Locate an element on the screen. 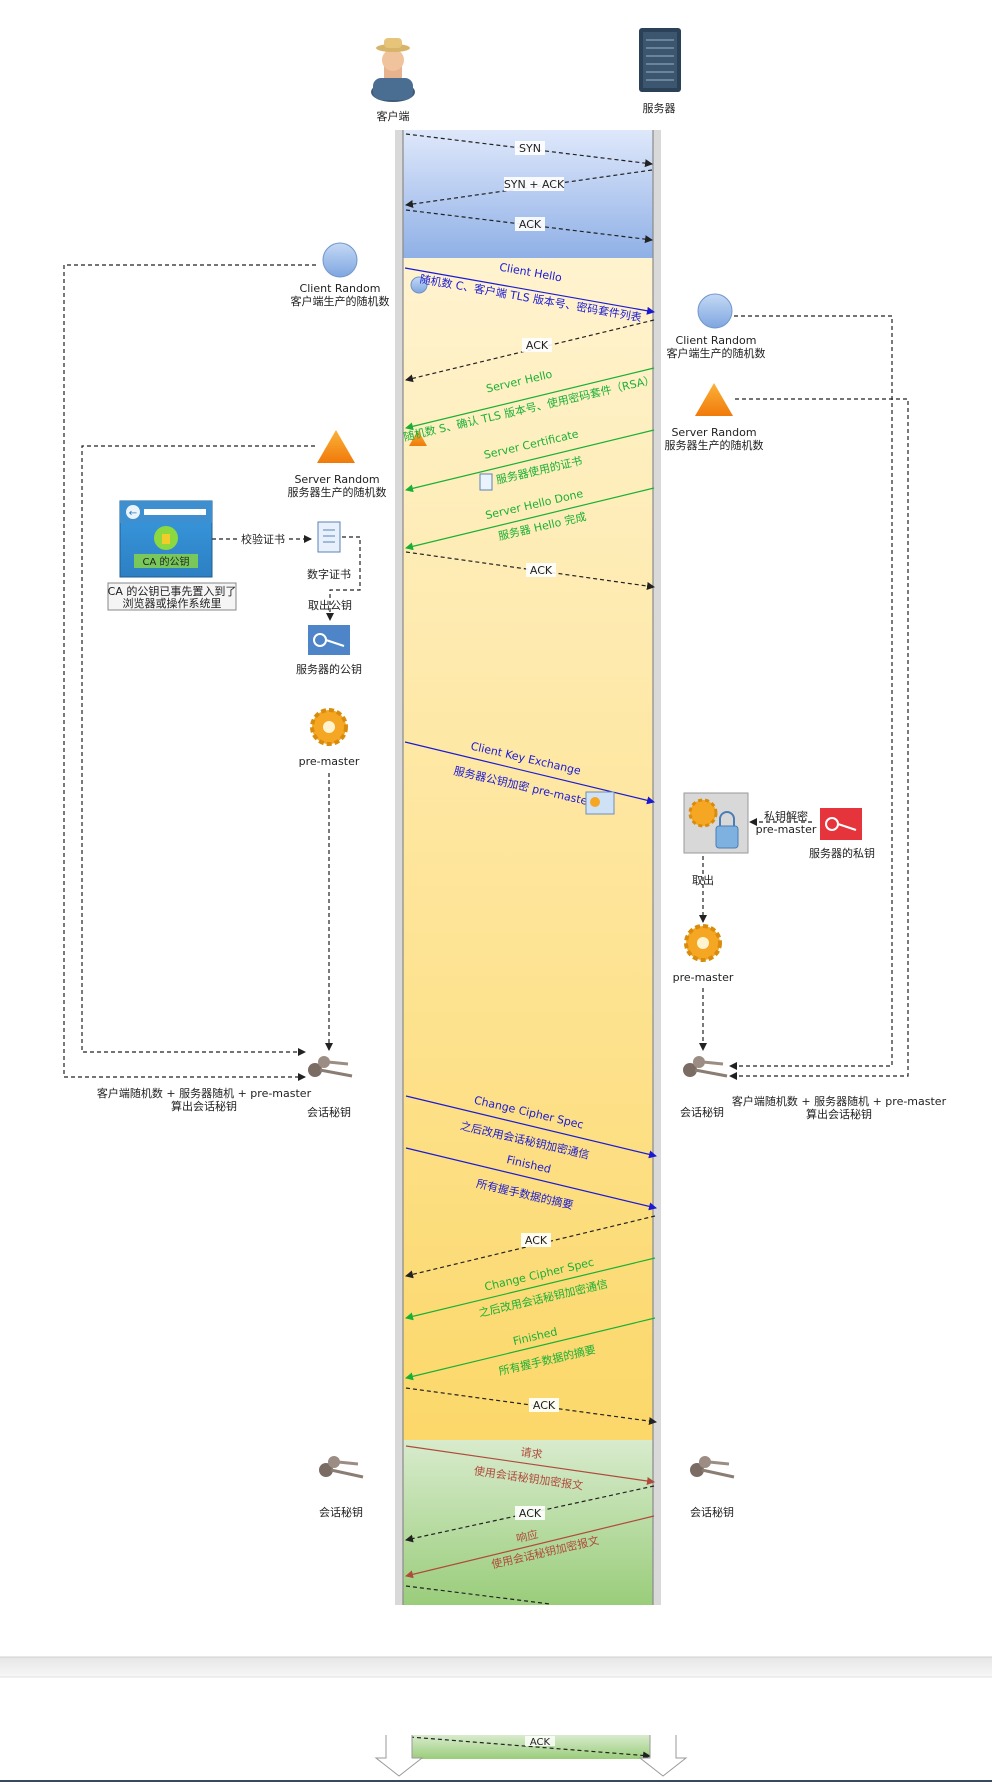 The height and width of the screenshot is (1782, 992). synack-label: SYN + ACK is located at coordinates (534, 184).